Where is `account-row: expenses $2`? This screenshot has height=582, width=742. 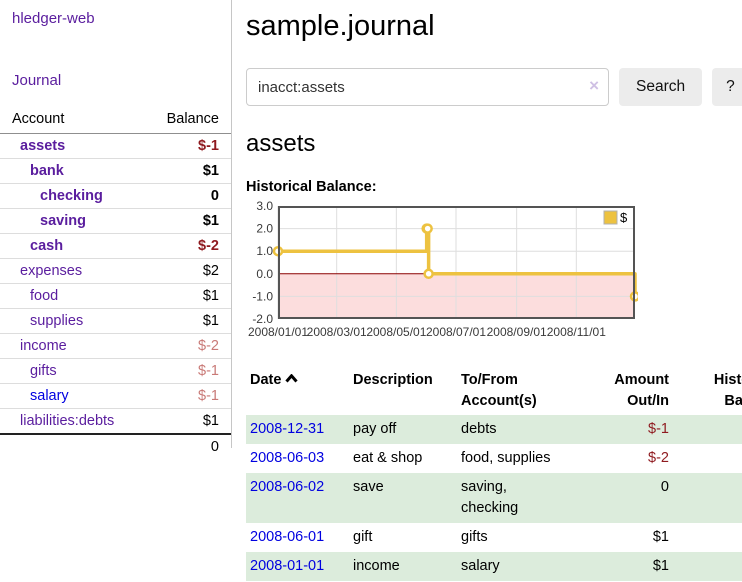 account-row: expenses $2 is located at coordinates (115, 271).